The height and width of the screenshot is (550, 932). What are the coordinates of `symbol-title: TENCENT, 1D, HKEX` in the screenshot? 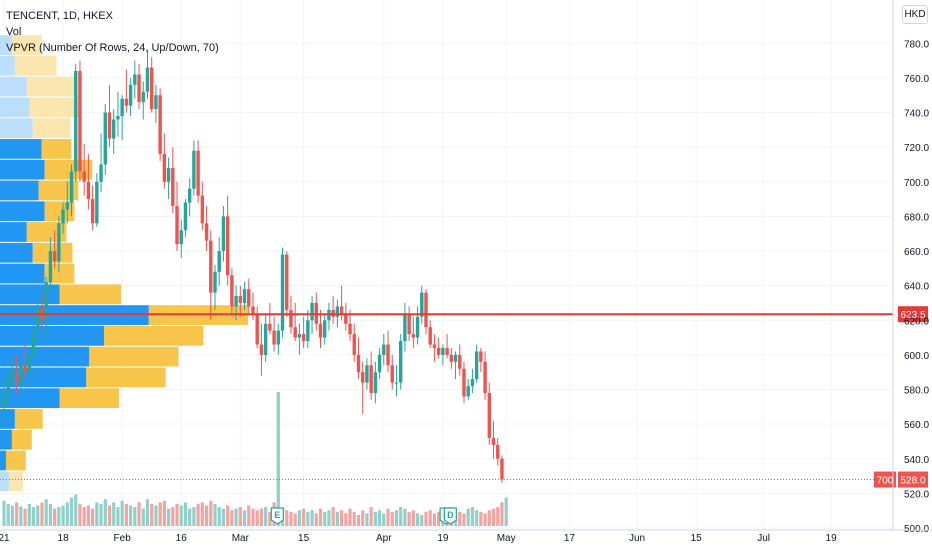 It's located at (59, 16).